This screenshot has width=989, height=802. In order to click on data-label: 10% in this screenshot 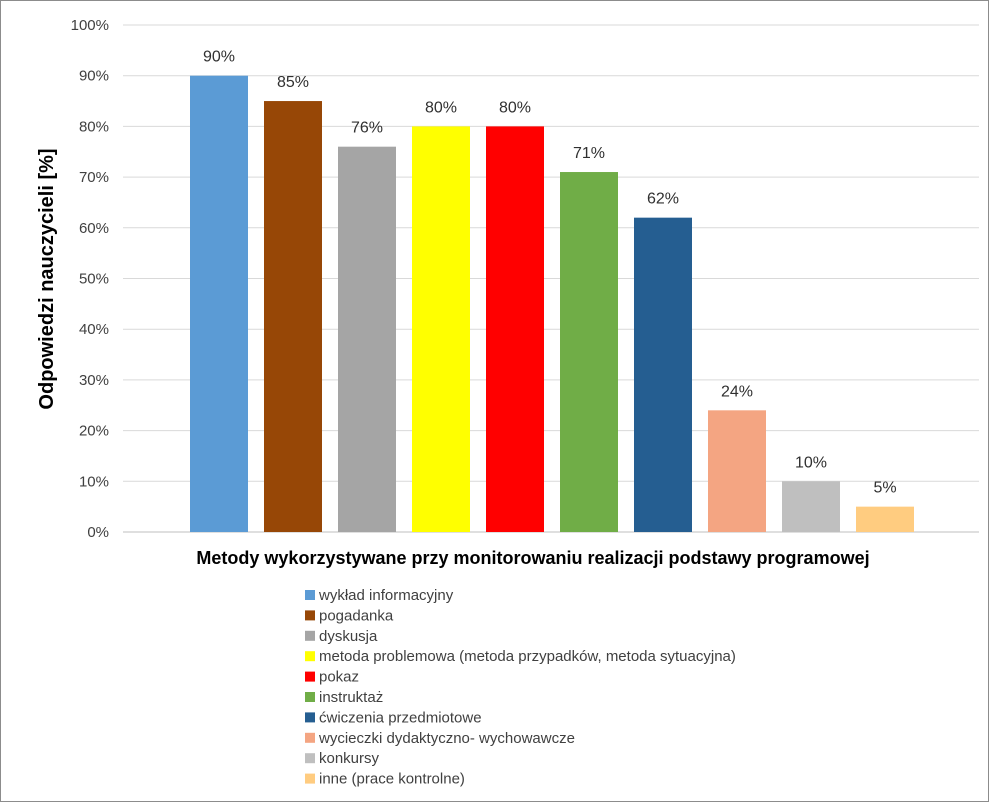, I will do `click(811, 462)`.